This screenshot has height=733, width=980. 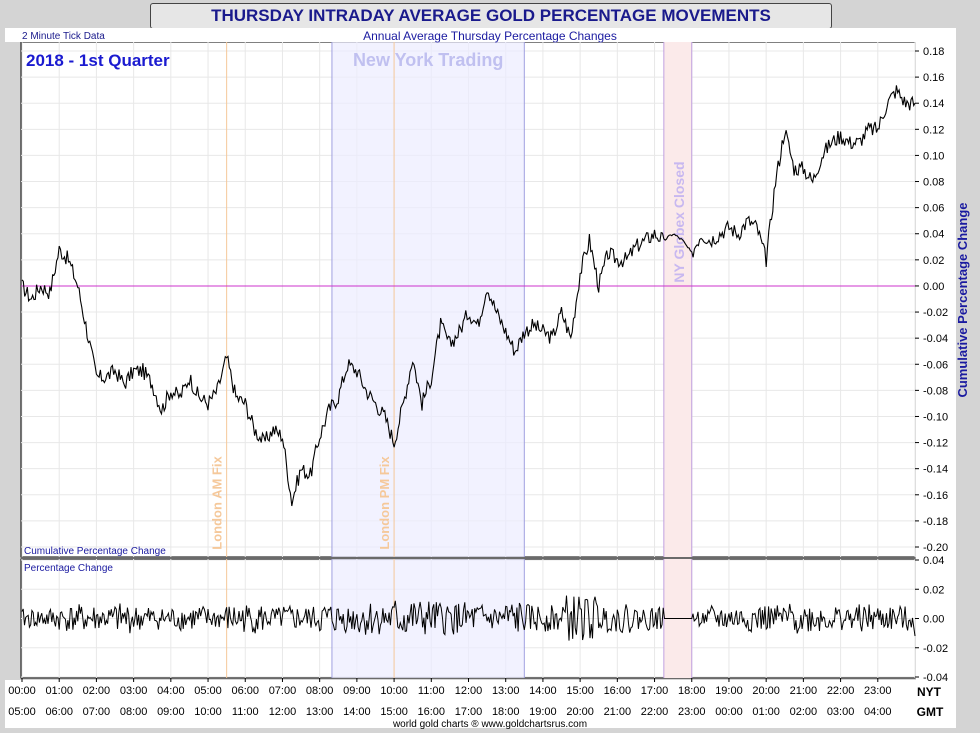 I want to click on y-tick-label: 0.18, so click(x=933, y=52).